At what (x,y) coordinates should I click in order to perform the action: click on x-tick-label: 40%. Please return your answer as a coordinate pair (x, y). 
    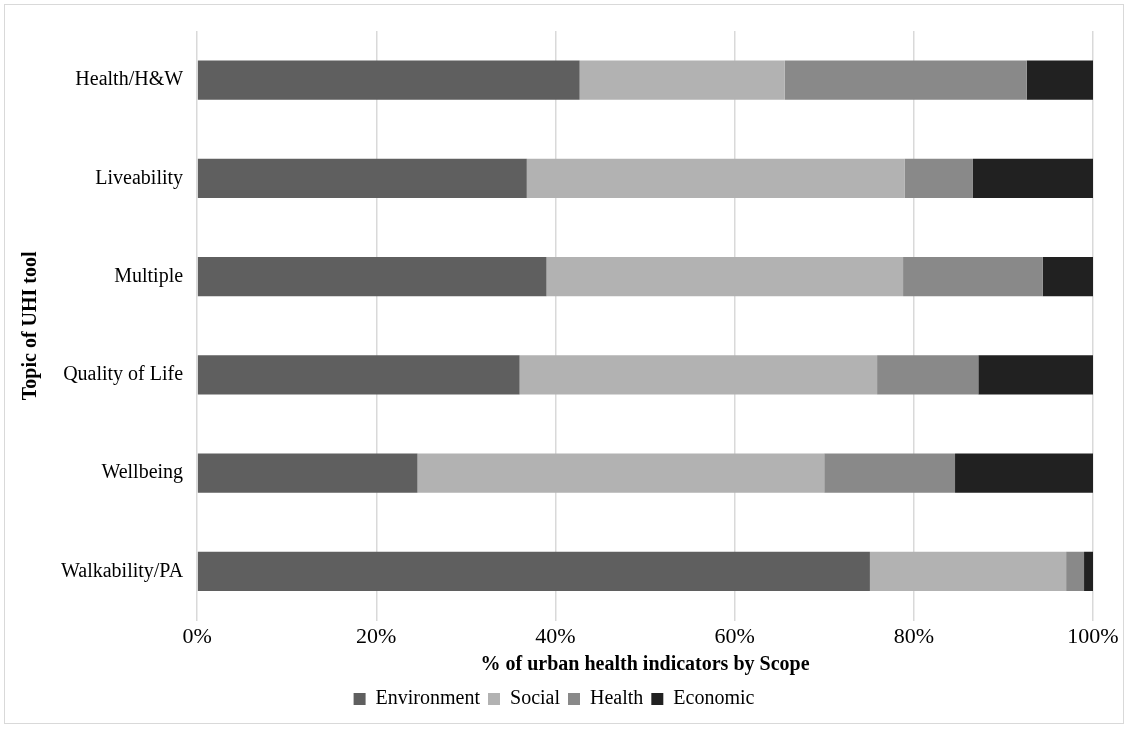
    Looking at the image, I should click on (555, 635).